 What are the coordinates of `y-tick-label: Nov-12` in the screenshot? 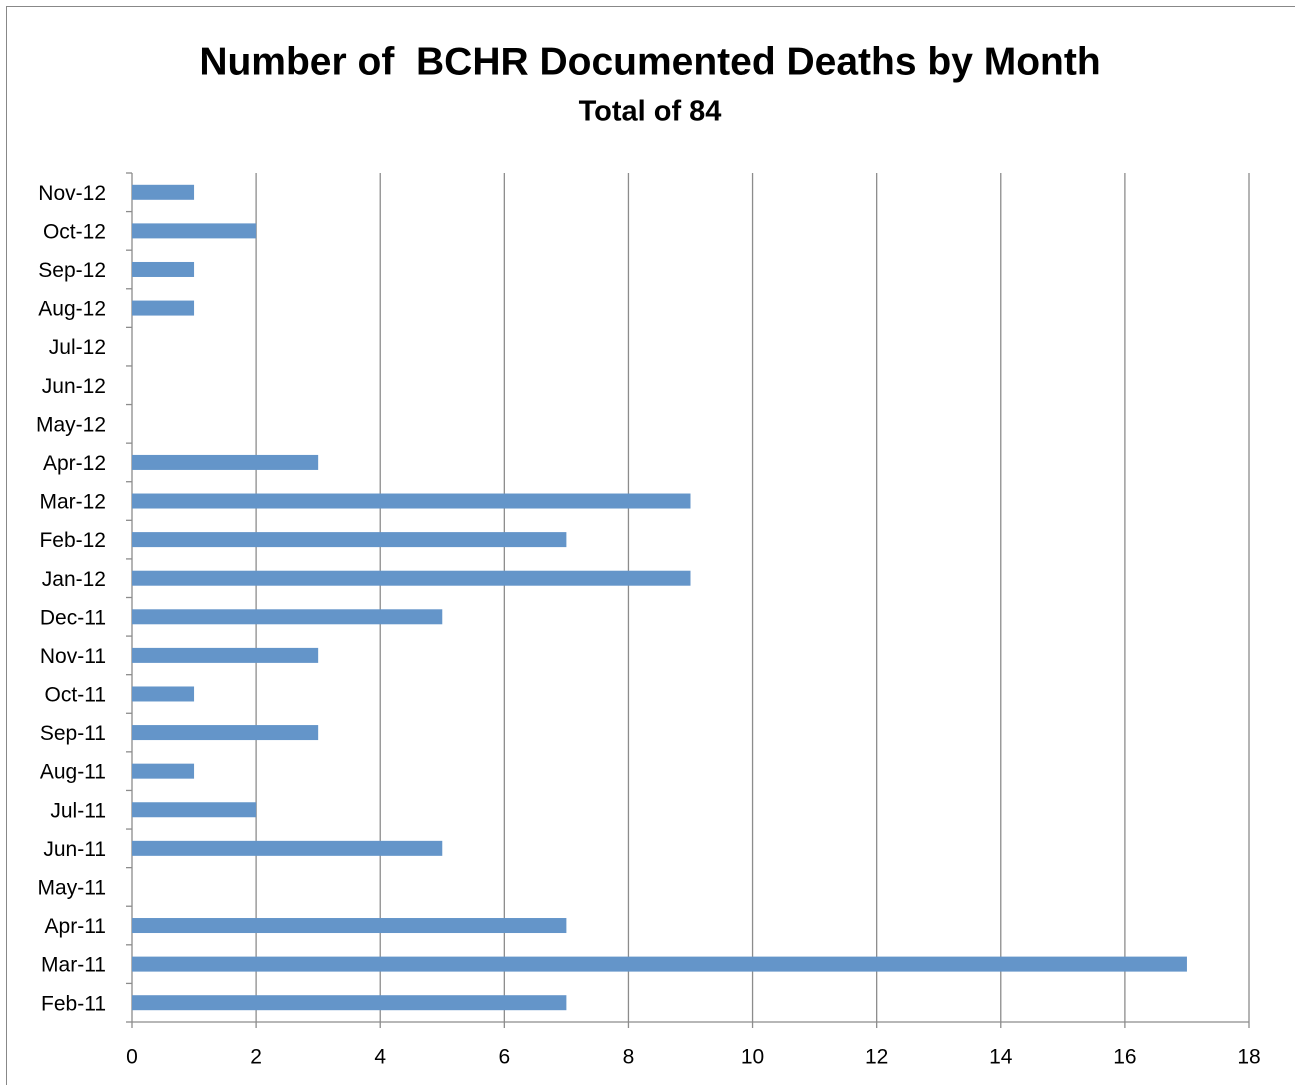 It's located at (72, 193).